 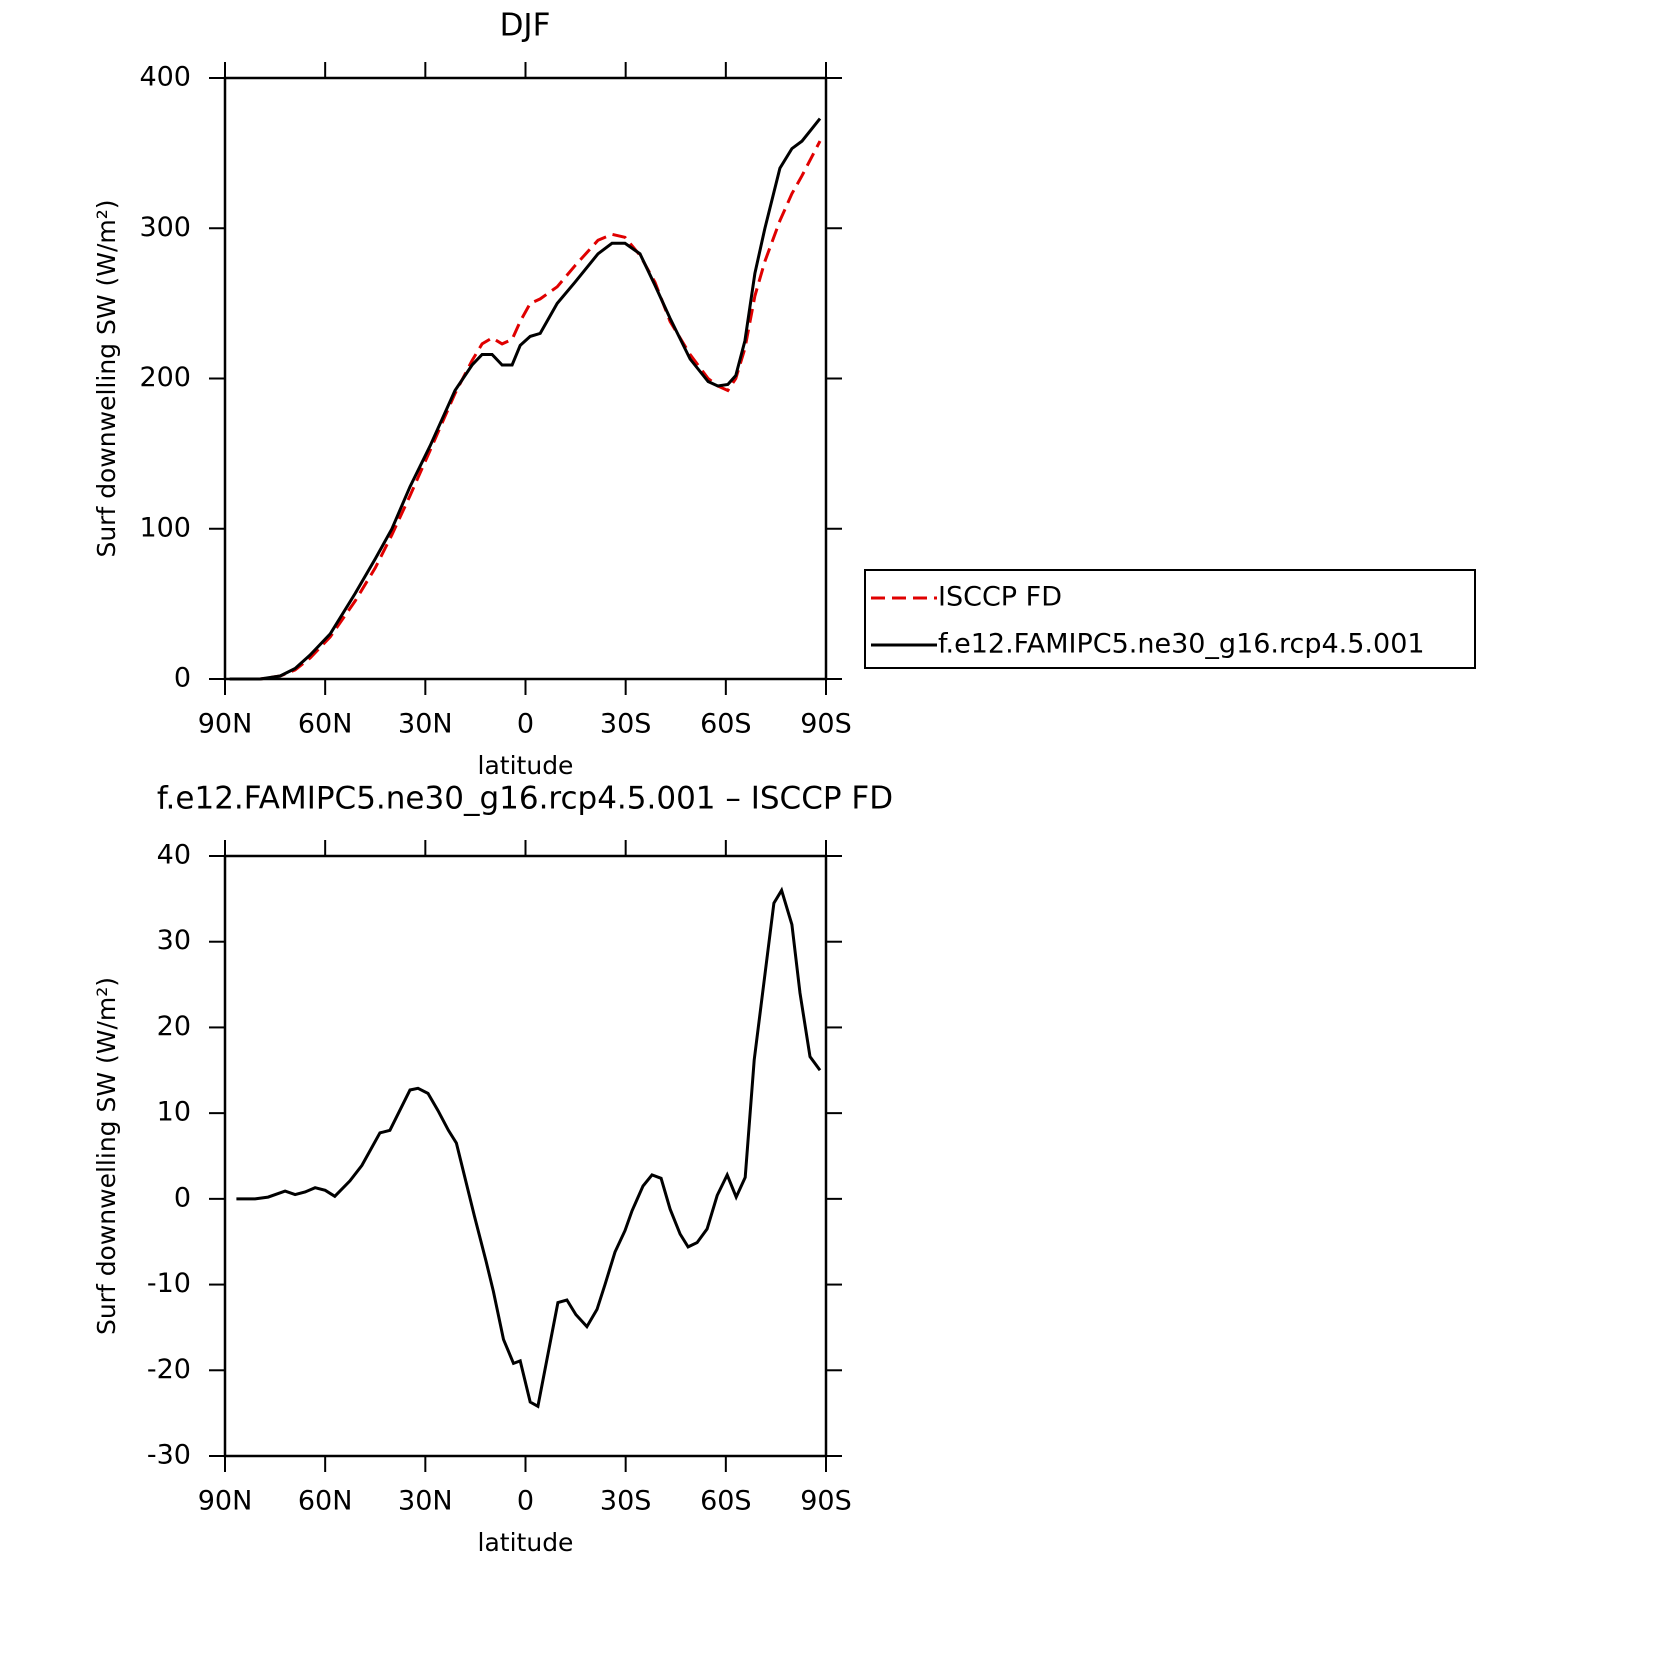 What do you see at coordinates (169, 1455) in the screenshot?
I see `y-tick-label: -30` at bounding box center [169, 1455].